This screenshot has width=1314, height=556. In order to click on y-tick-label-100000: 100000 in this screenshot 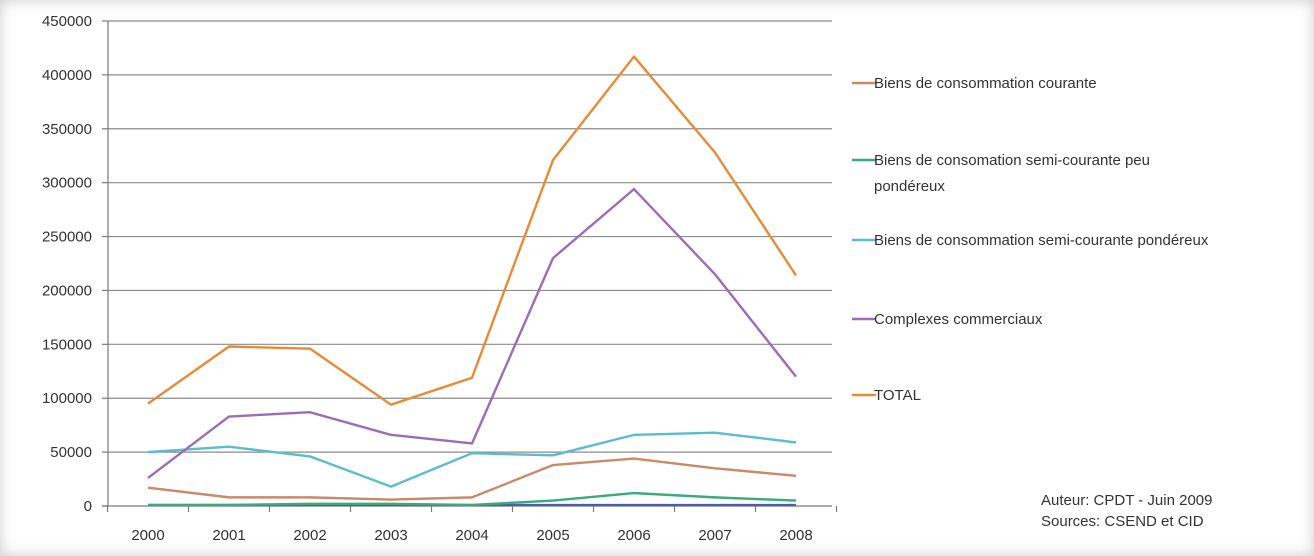, I will do `click(67, 398)`.